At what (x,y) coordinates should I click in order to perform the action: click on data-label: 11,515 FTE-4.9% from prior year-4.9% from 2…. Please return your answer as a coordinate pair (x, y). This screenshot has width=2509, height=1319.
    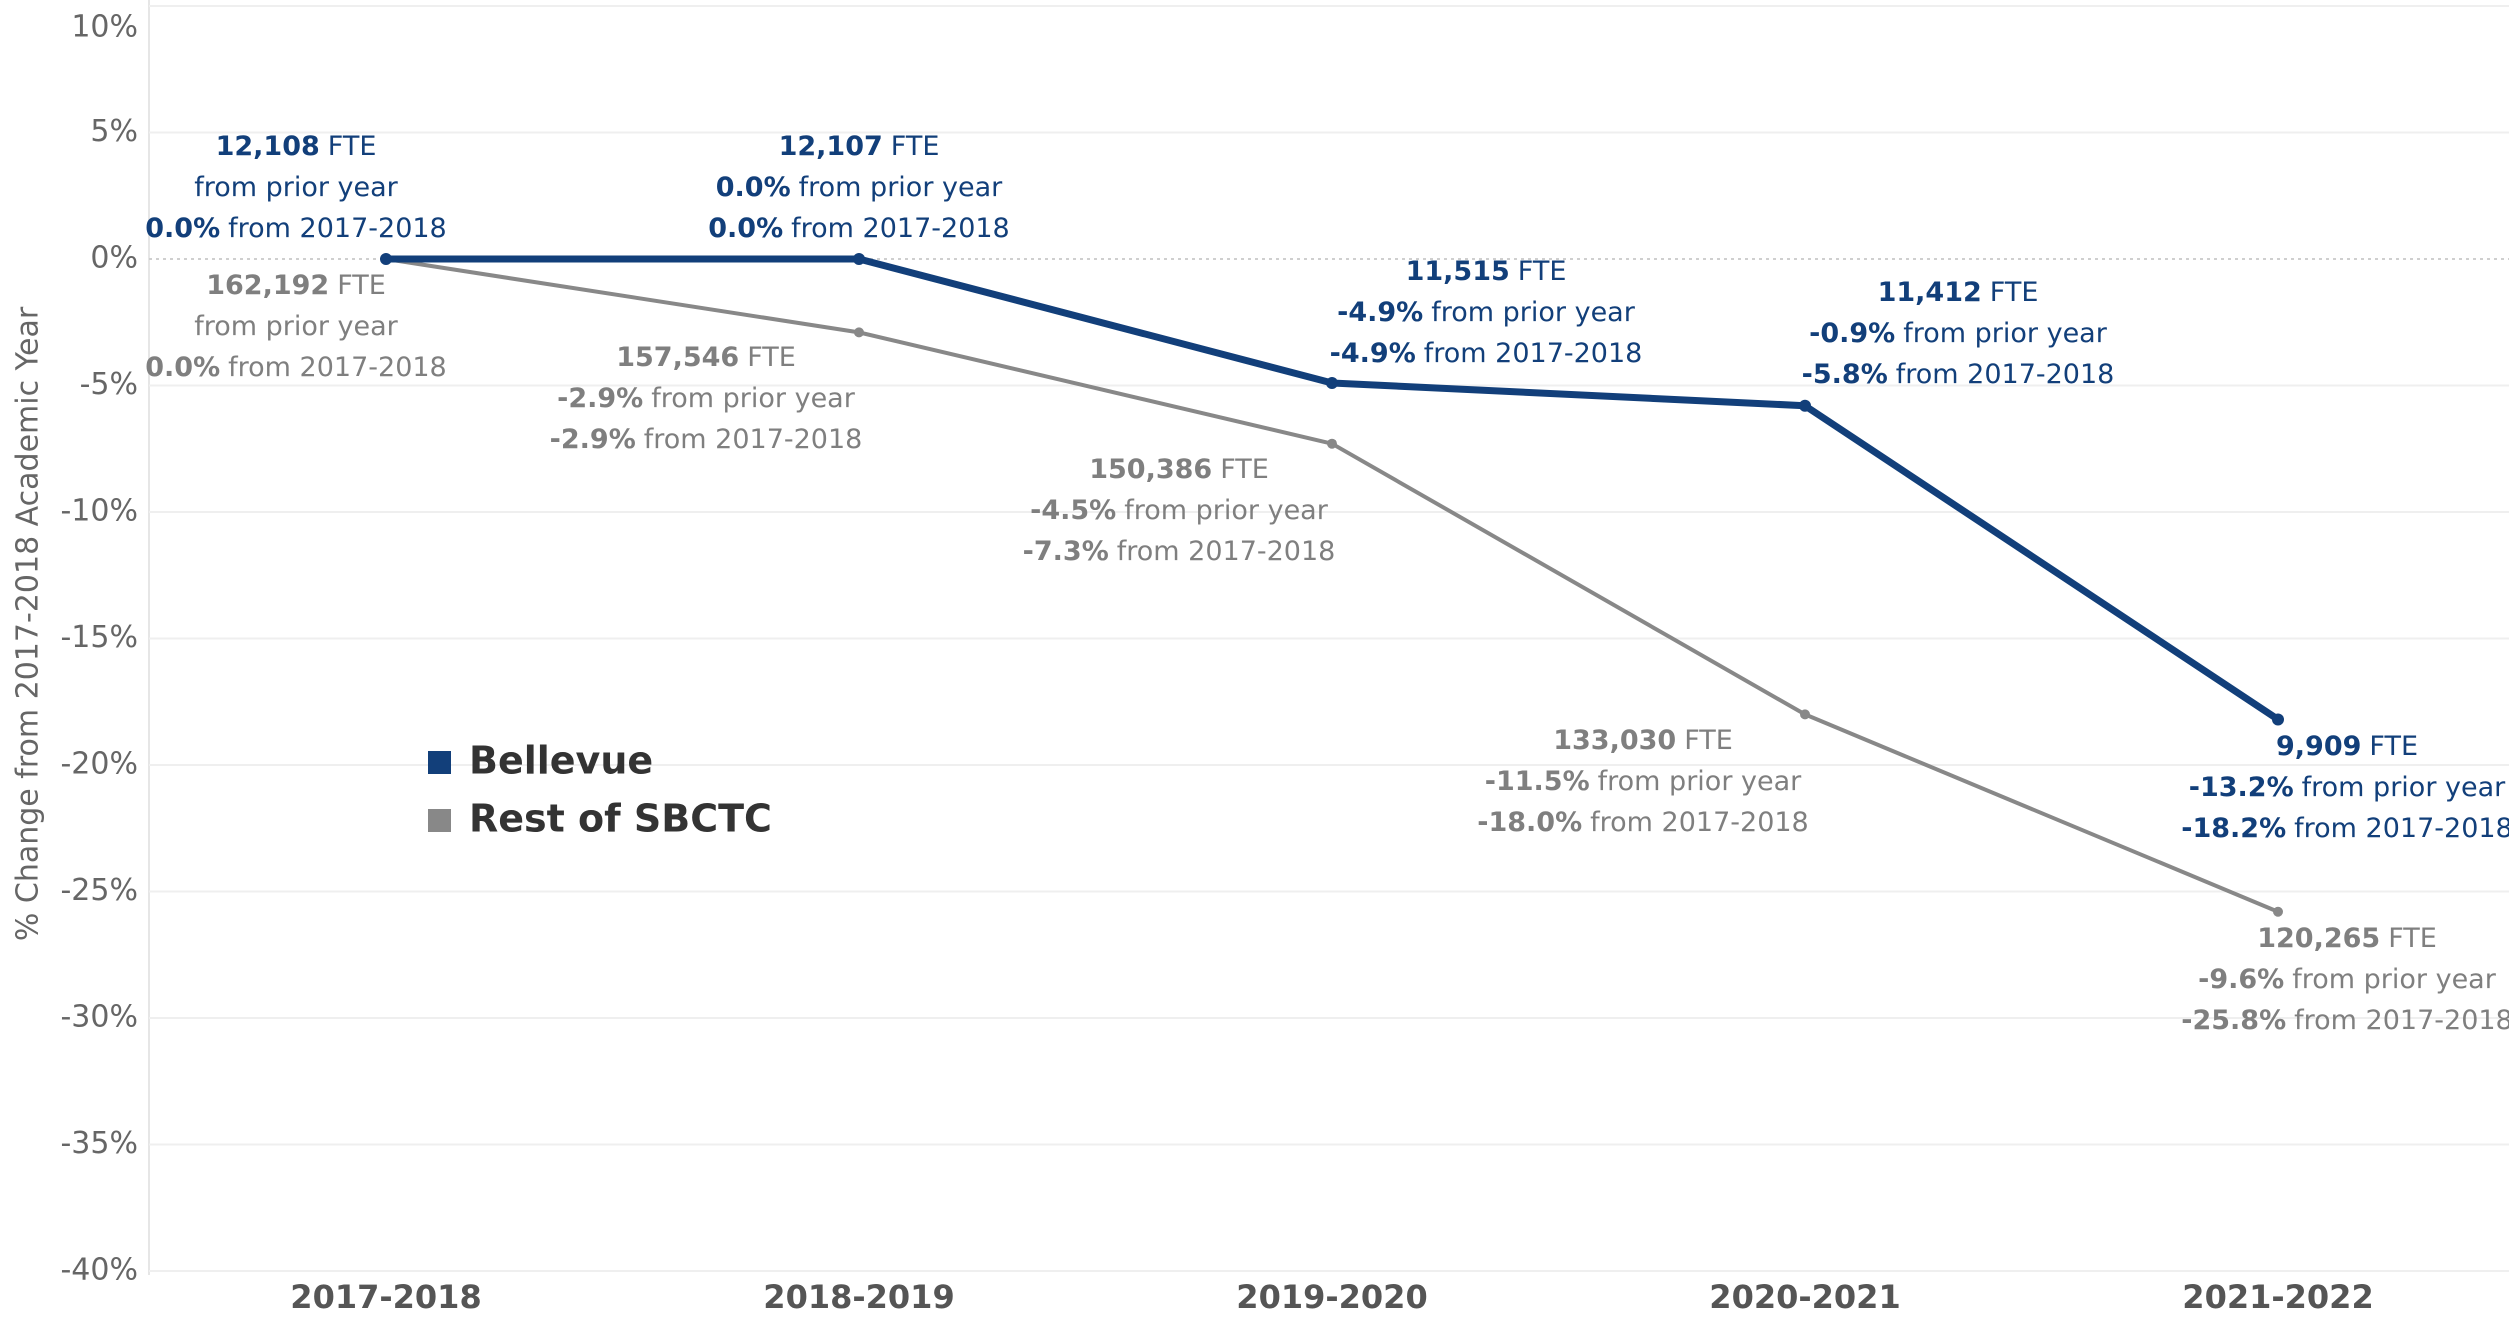
    Looking at the image, I should click on (1486, 312).